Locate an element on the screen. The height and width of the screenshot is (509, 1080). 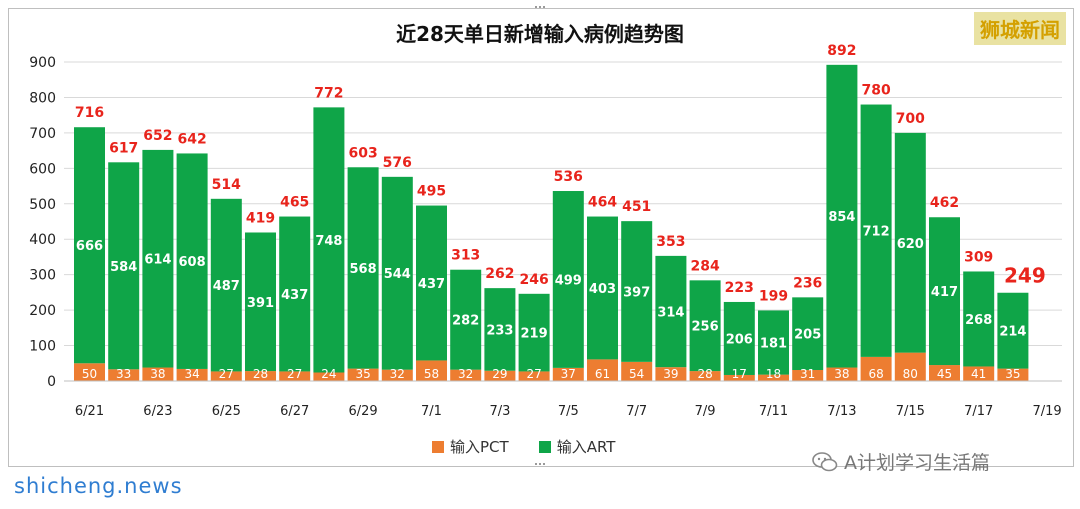
y-tick-label: 200 is located at coordinates (42, 311).